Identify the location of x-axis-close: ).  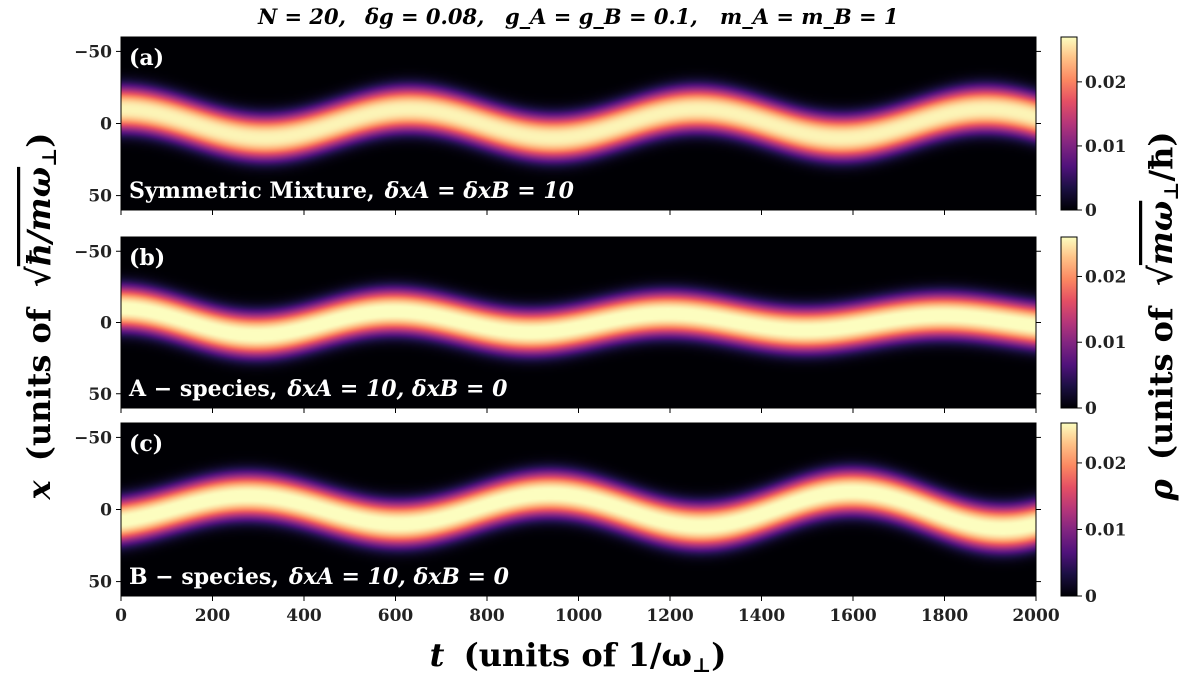
(718, 655).